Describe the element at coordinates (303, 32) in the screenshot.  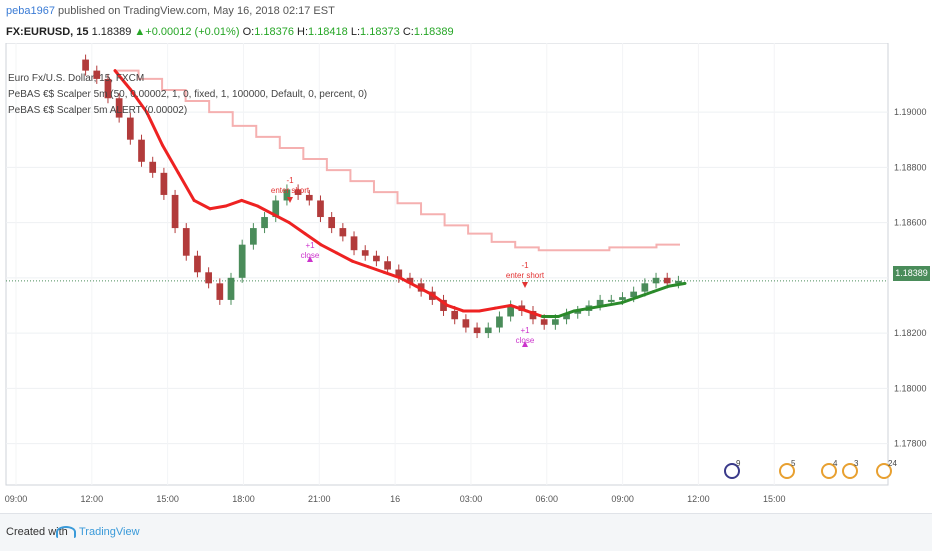
I see `high-label: H:` at that location.